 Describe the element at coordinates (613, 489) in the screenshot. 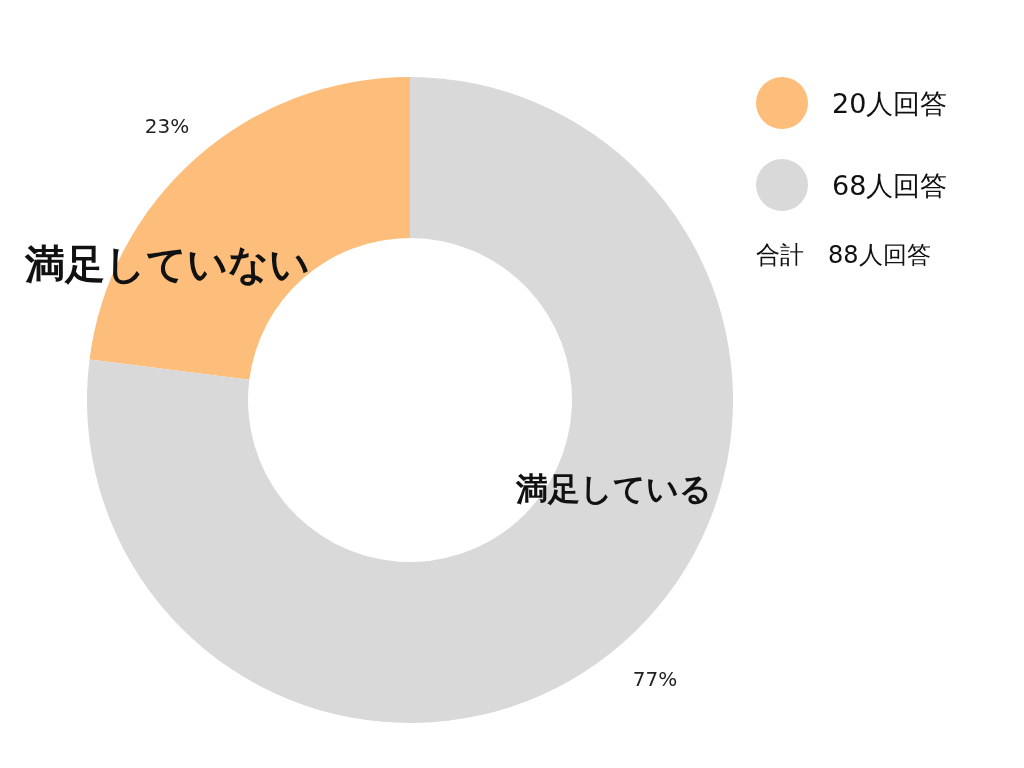

I see `text: 満足している` at that location.